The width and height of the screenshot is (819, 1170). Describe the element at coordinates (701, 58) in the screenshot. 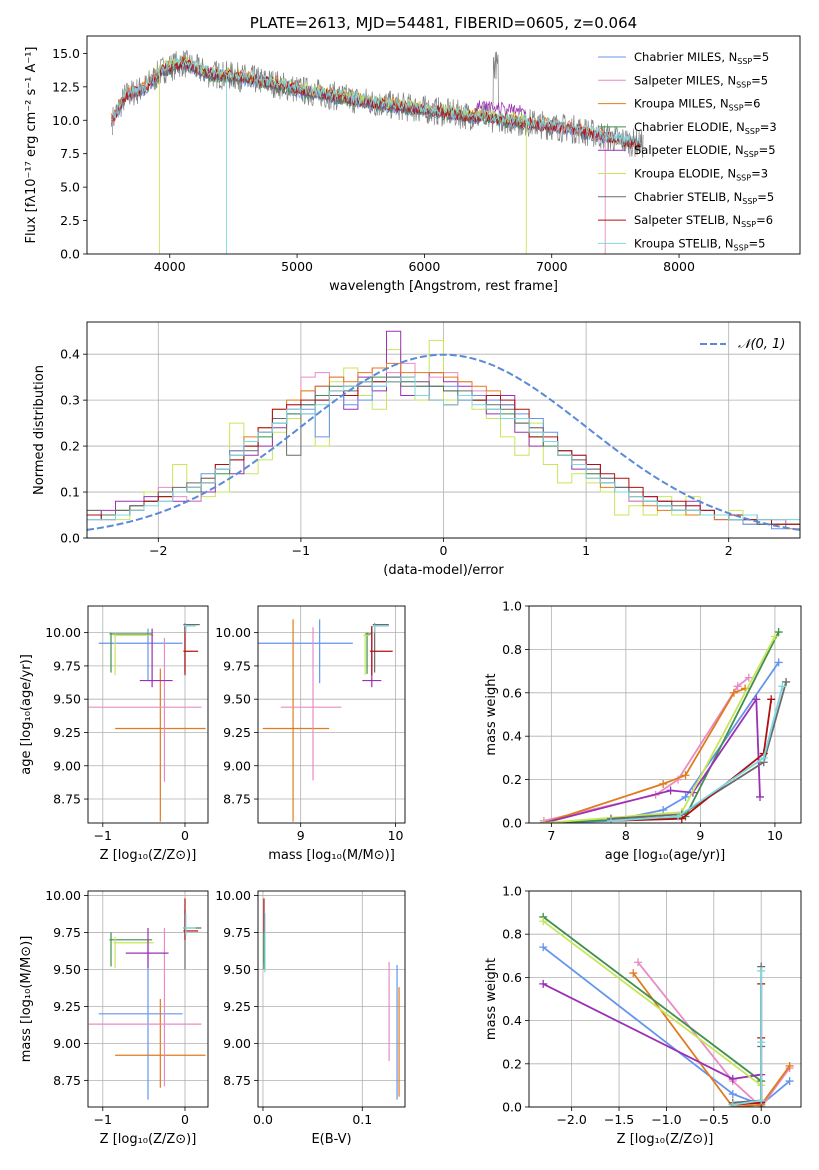

I see `legend-label-chabrier_miles: Chabrier MILES, NSSP=5` at that location.